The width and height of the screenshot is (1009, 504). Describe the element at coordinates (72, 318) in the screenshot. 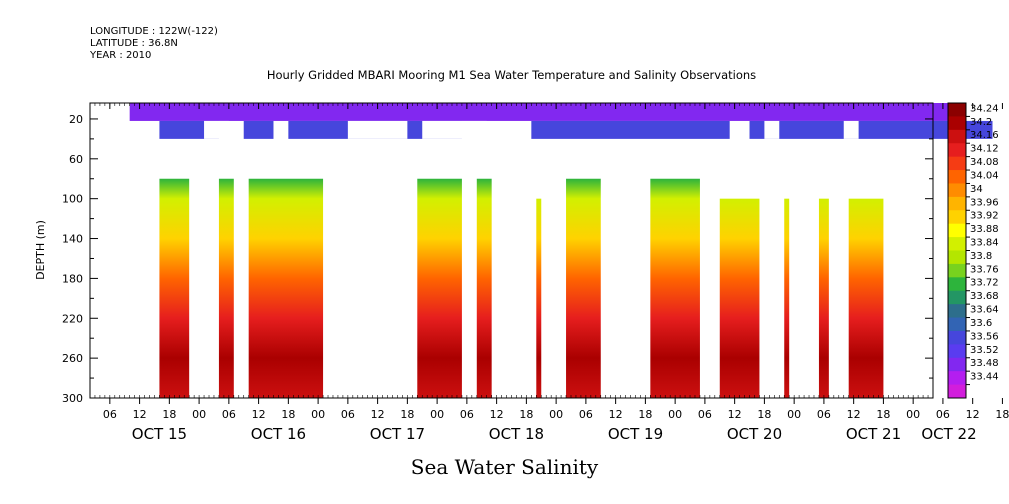

I see `y-tick-label: 220` at that location.